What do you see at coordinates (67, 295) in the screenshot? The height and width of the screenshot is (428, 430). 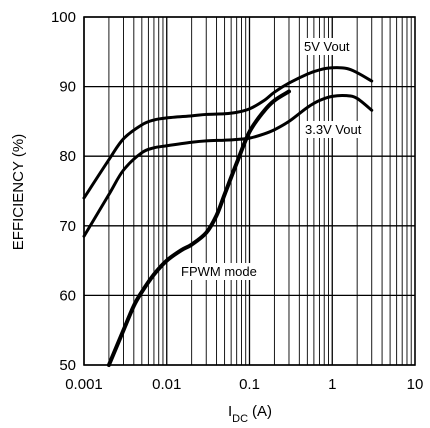 I see `y-tick-label: 60` at bounding box center [67, 295].